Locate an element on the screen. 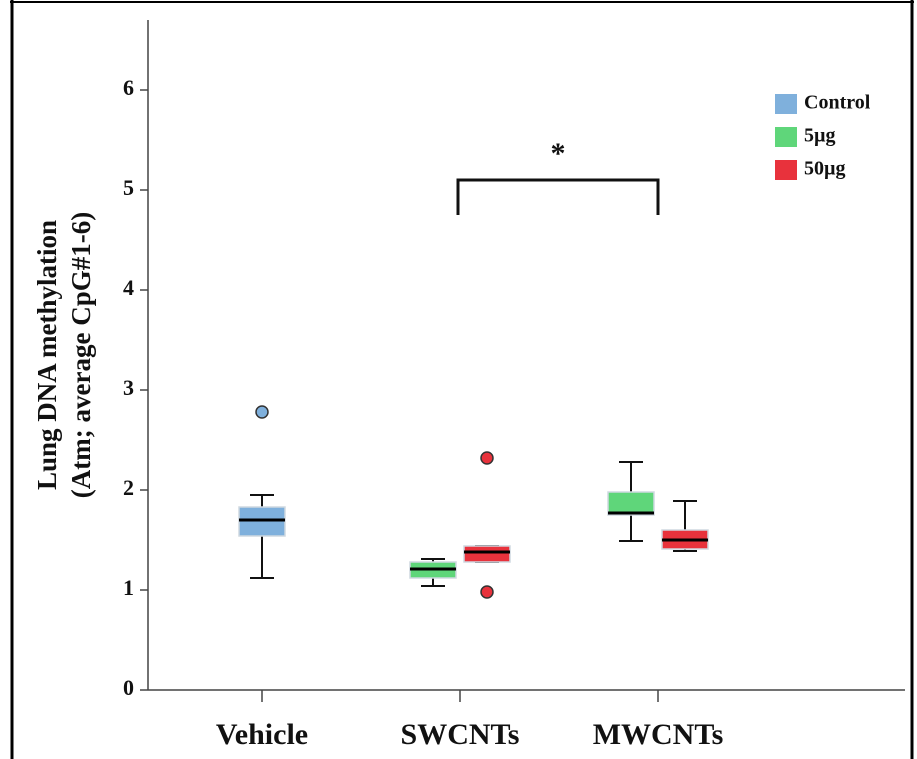  y-axis-label: (Atm; average CpG#1-6) is located at coordinates (81, 355).